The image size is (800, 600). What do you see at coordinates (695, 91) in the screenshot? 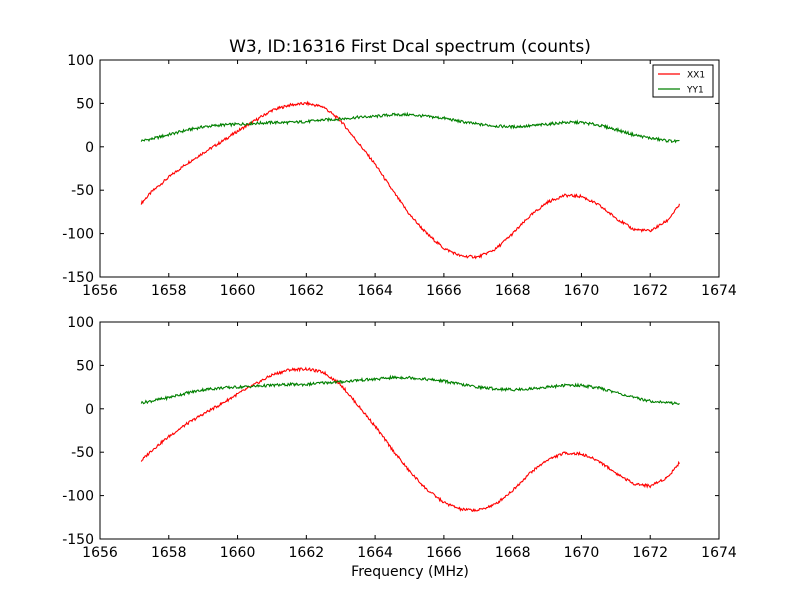
I see `legend-label-yy1: YY1` at bounding box center [695, 91].